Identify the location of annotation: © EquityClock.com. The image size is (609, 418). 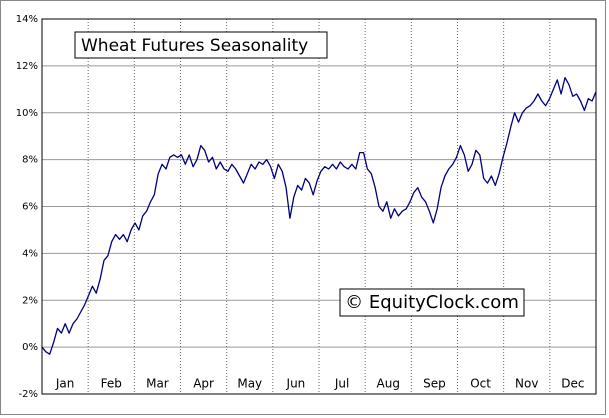
(432, 302).